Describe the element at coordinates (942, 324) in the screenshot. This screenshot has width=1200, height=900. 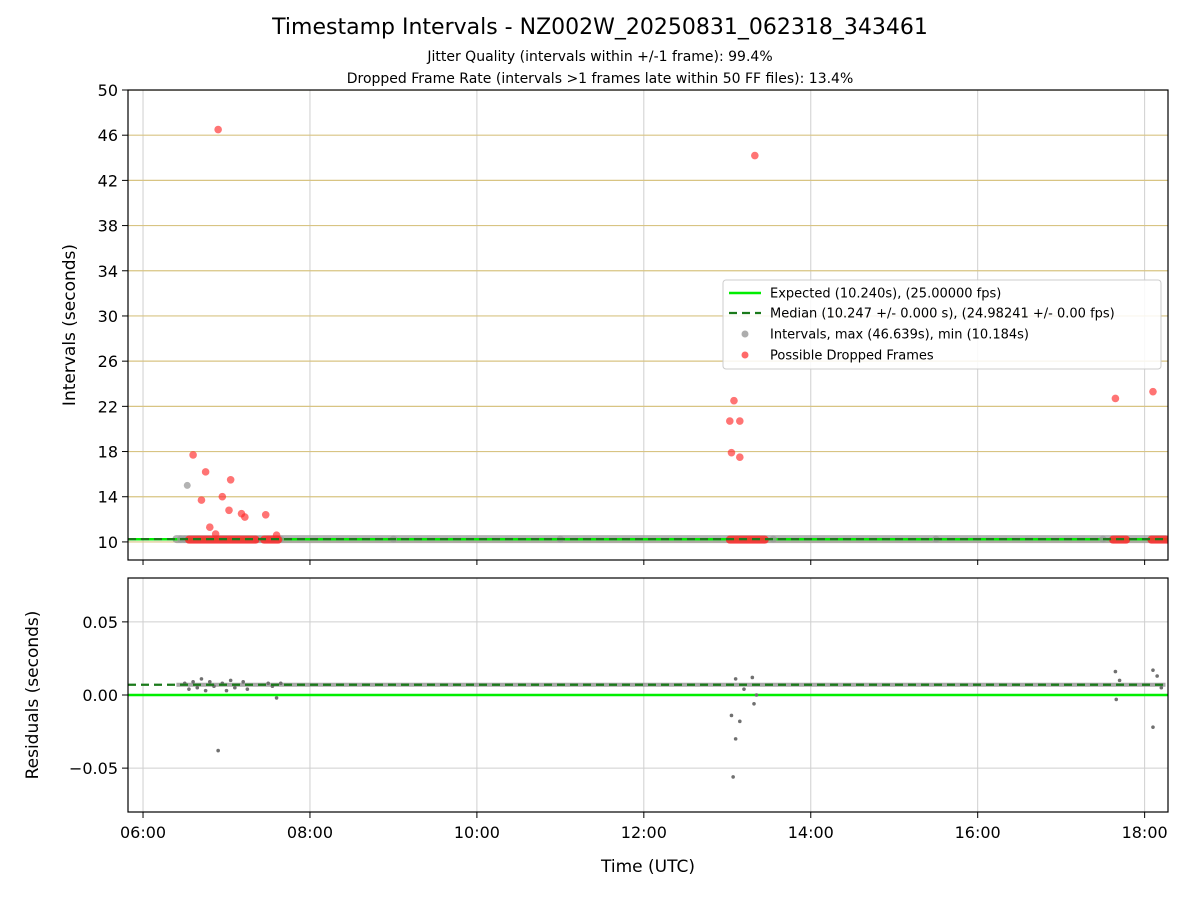
I see `legend-box` at that location.